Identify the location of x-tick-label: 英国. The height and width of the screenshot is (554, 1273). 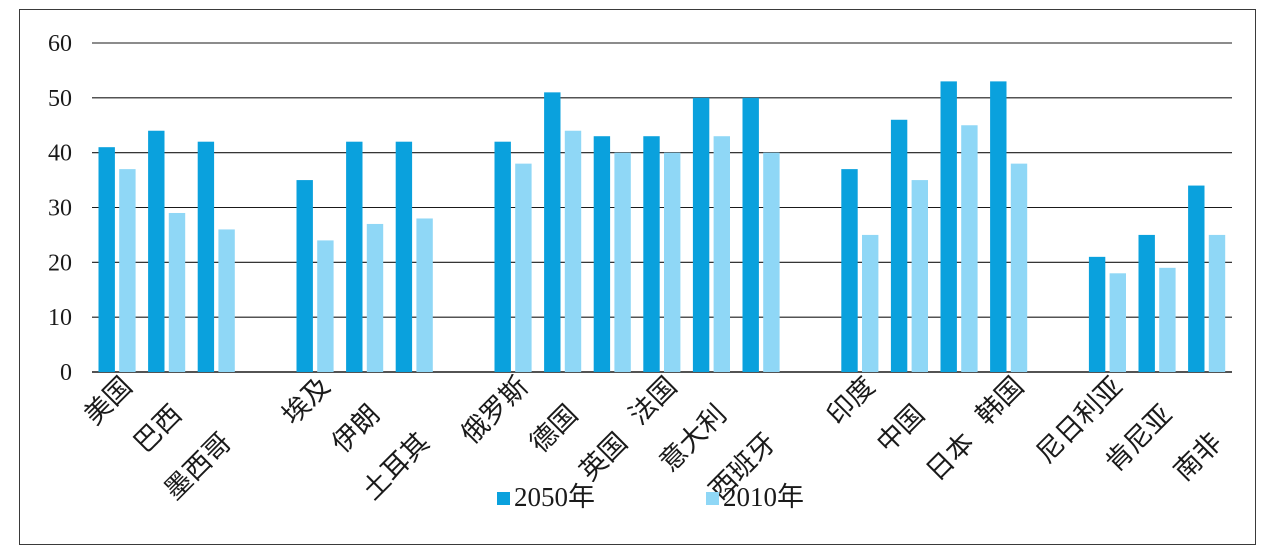
(603, 456).